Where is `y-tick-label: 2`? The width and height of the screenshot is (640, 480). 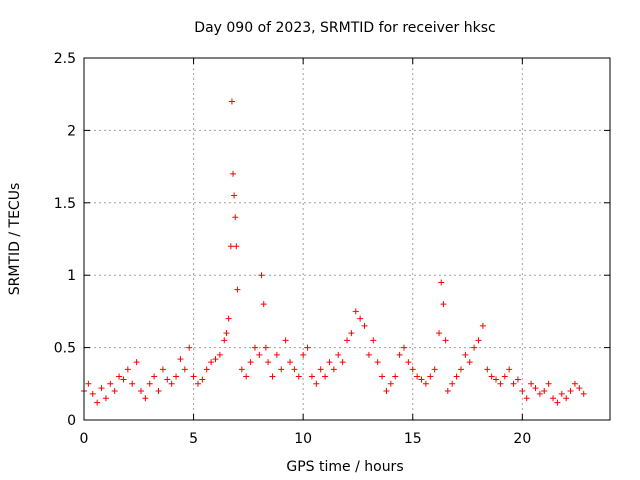 y-tick-label: 2 is located at coordinates (71, 131).